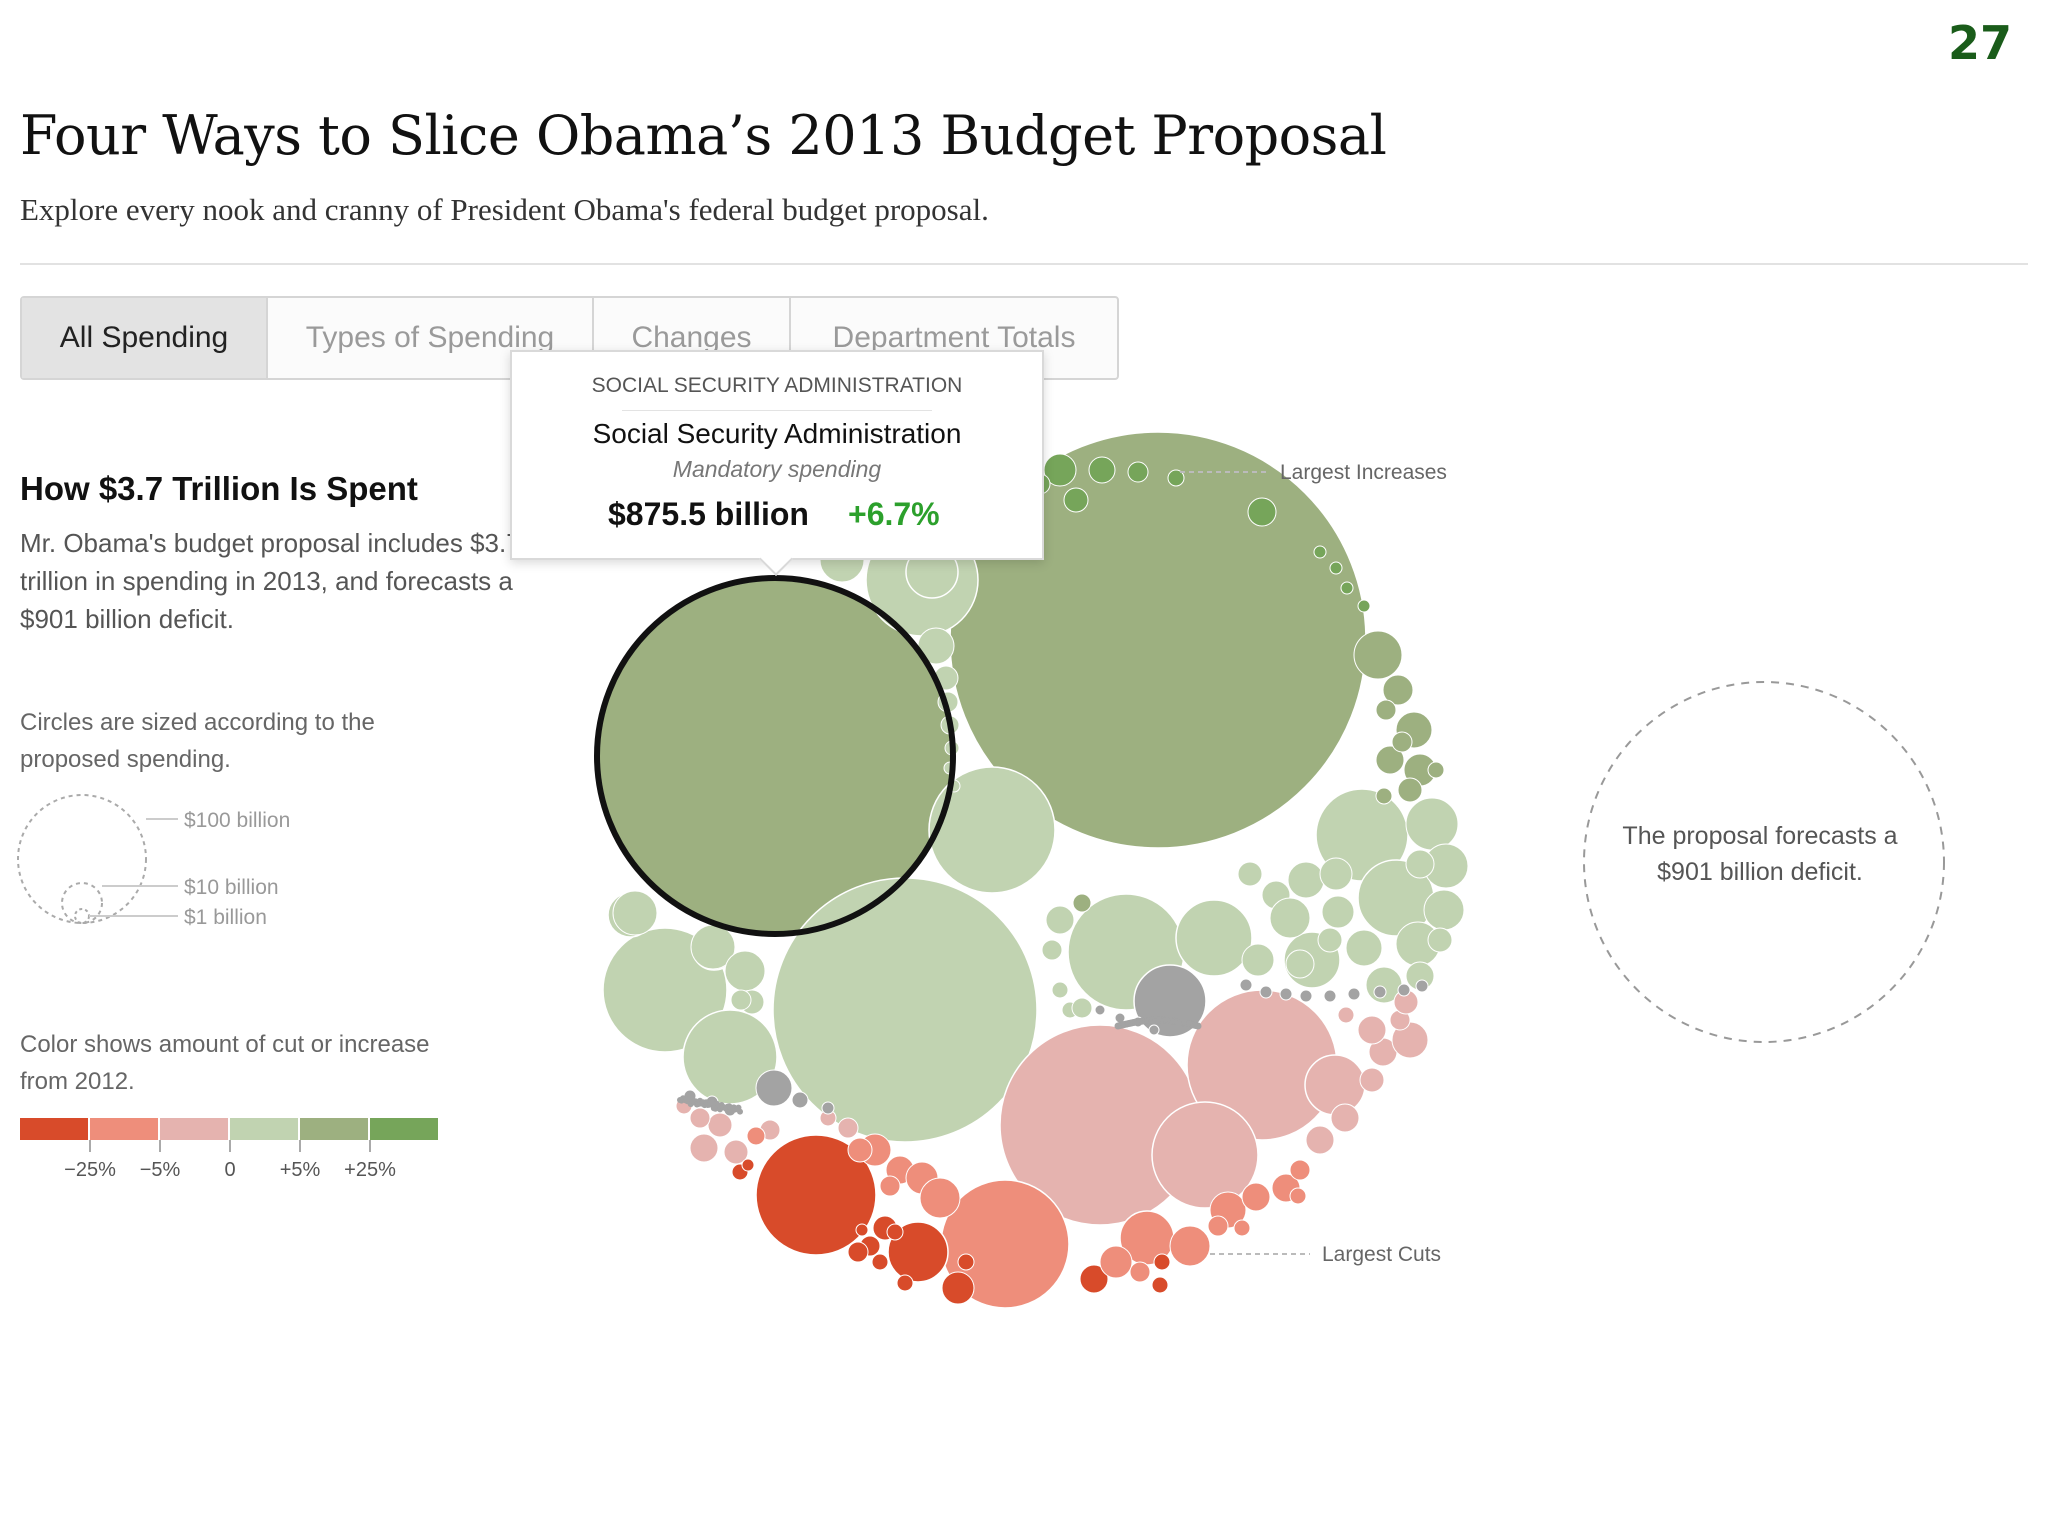 The image size is (2048, 1536). Describe the element at coordinates (431, 338) in the screenshot. I see `tab-types-of-spending: Types of Spending` at that location.